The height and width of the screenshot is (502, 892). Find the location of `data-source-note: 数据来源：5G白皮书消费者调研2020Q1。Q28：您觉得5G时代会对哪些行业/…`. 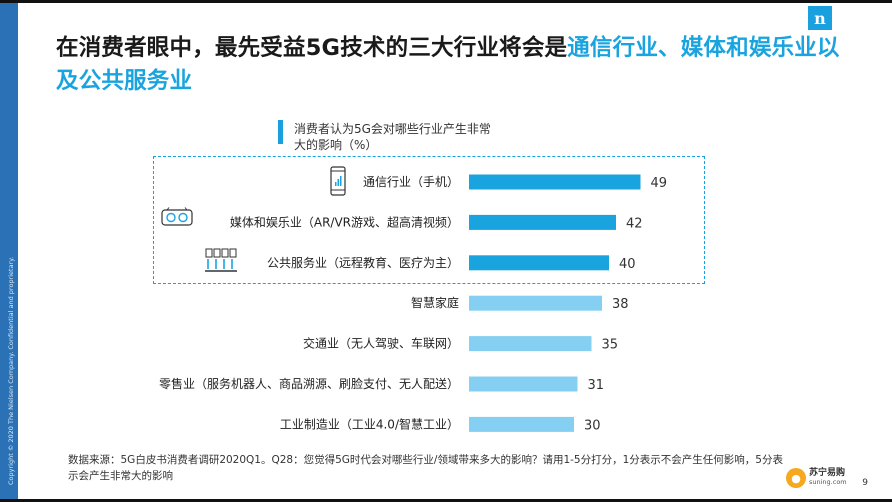

data-source-note: 数据来源：5G白皮书消费者调研2020Q1。Q28：您觉得5G时代会对哪些行业/… is located at coordinates (425, 468).